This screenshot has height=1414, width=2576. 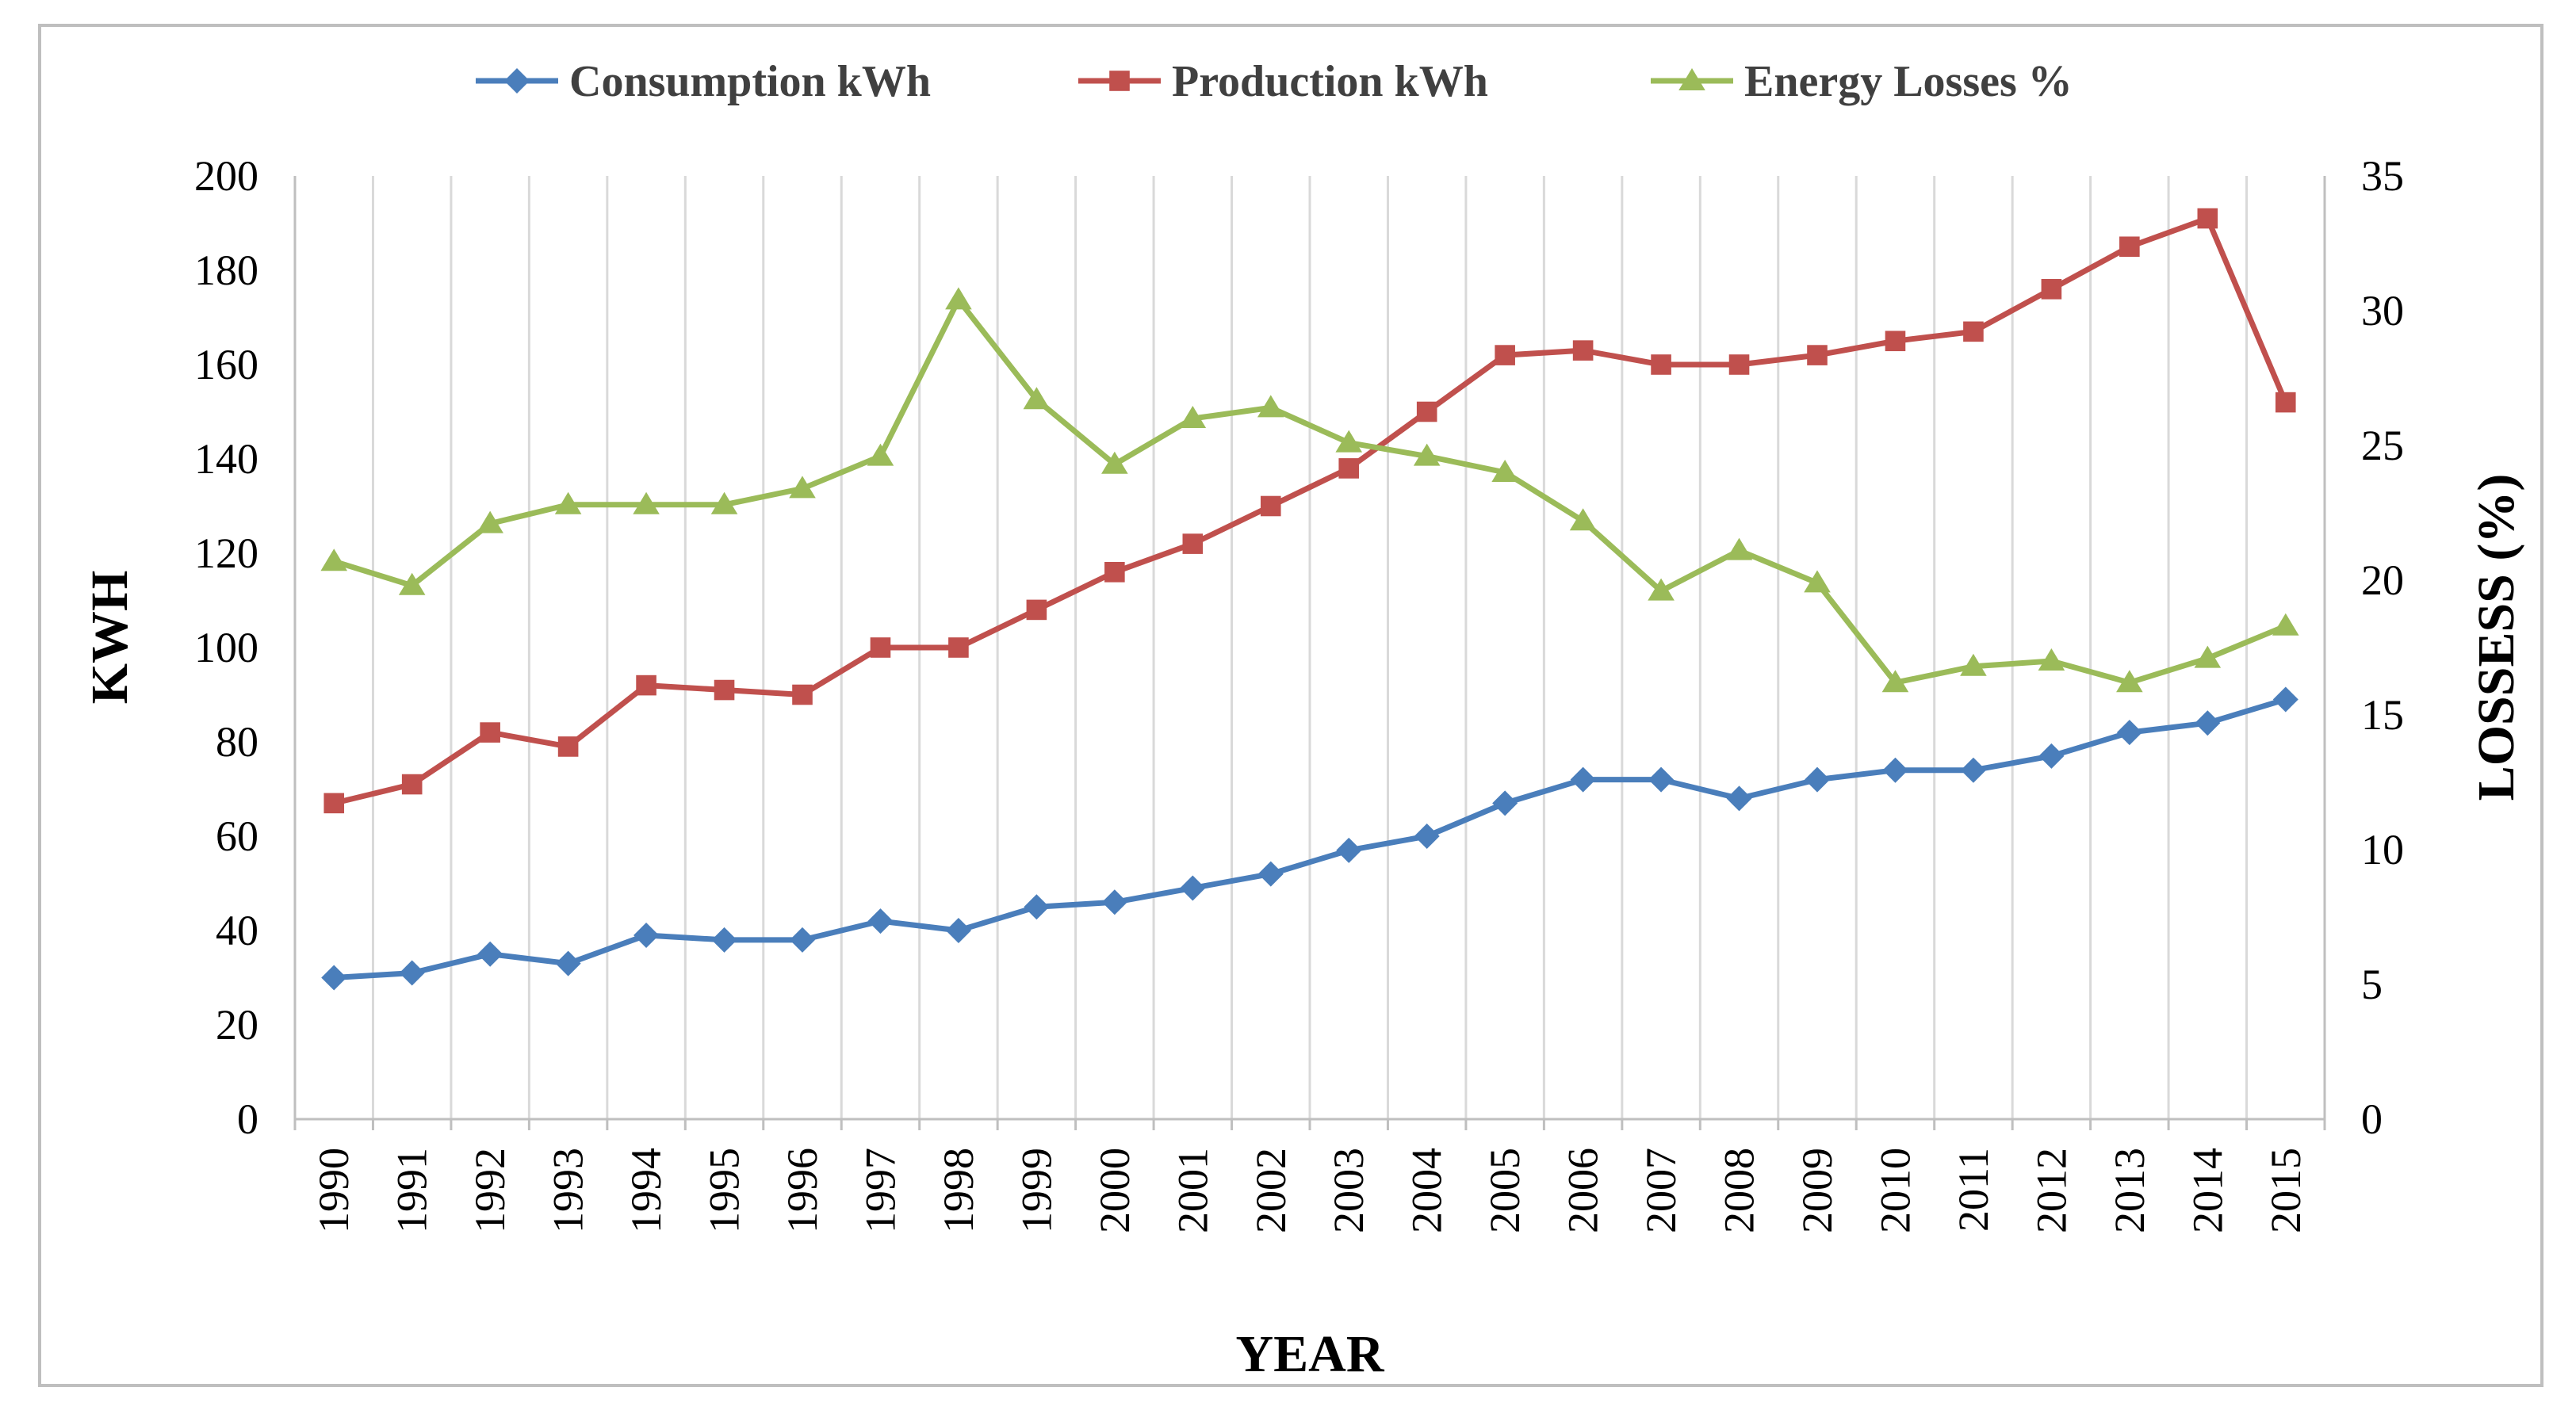 I want to click on x-tick-label: 1996, so click(x=802, y=1190).